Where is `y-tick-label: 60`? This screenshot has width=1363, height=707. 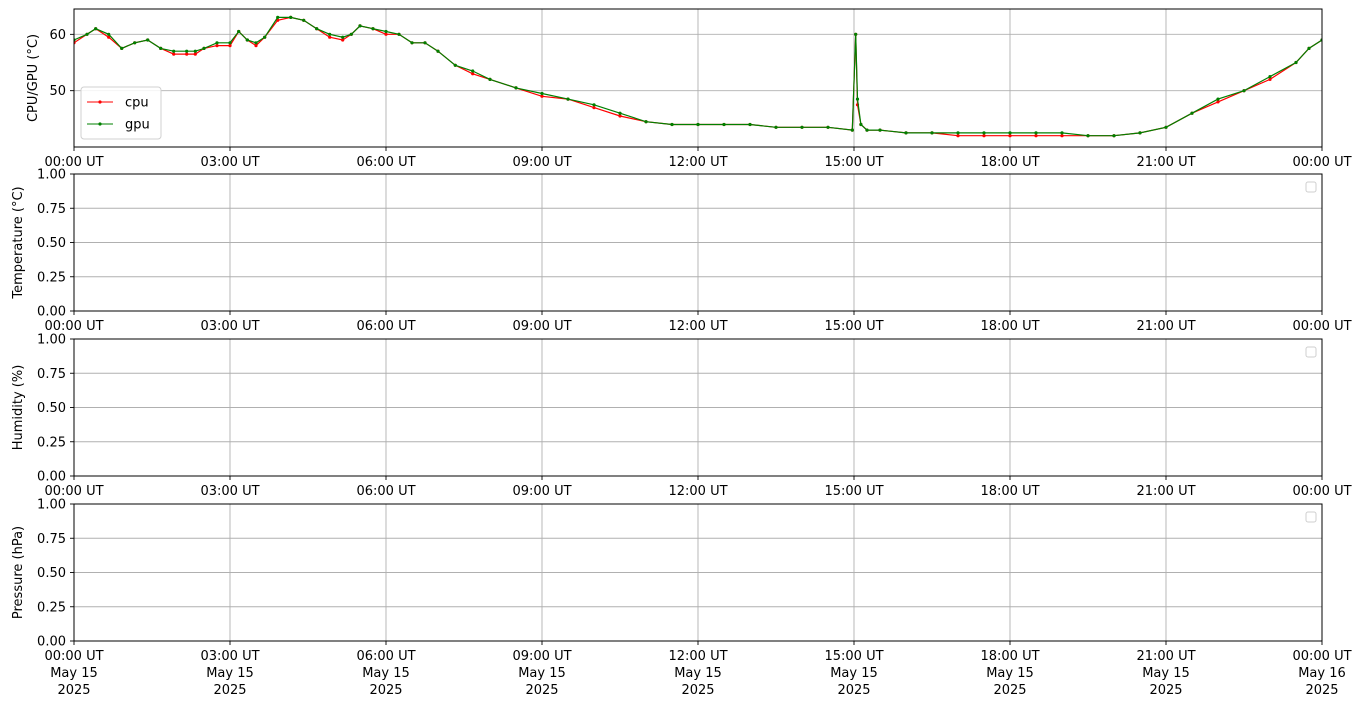
y-tick-label: 60 is located at coordinates (57, 35).